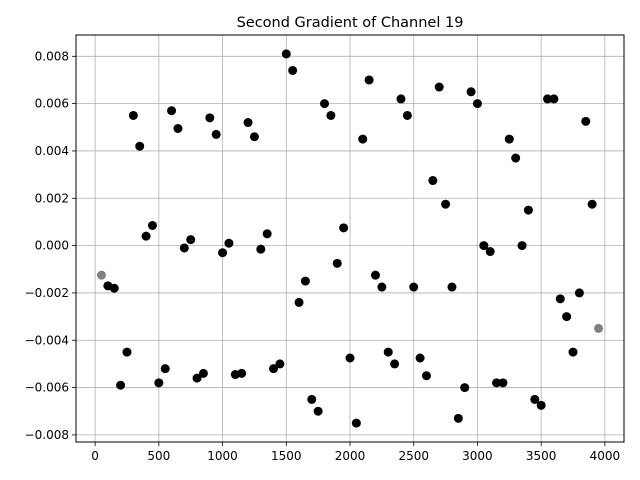  Describe the element at coordinates (52, 56) in the screenshot. I see `y-tick-label: 0.008` at that location.